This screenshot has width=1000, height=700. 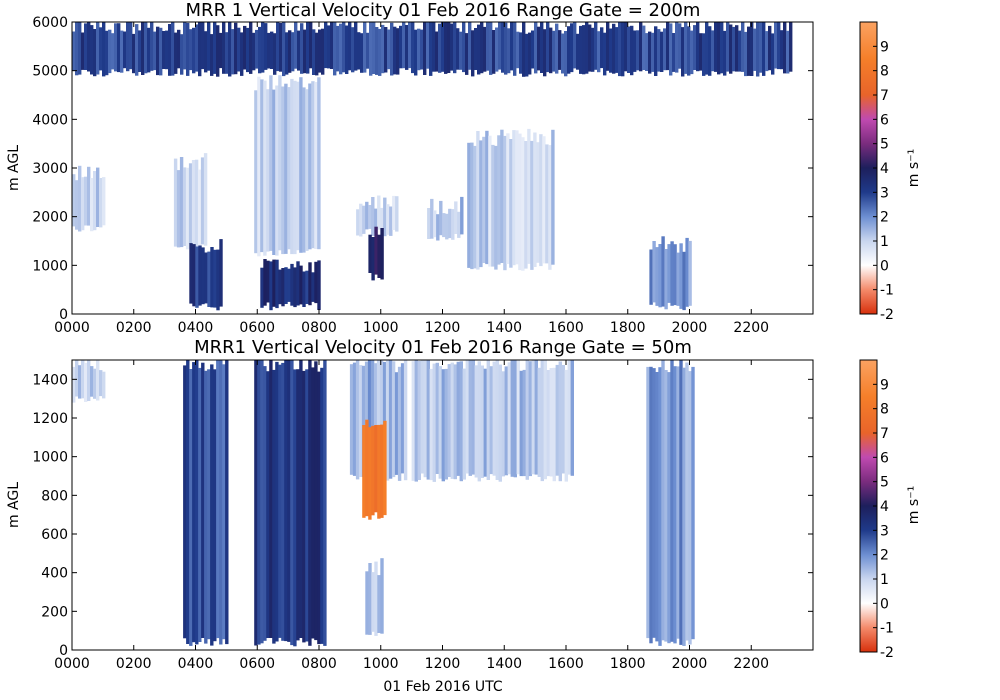 What do you see at coordinates (884, 72) in the screenshot?
I see `colorbar-tick-label: 8` at bounding box center [884, 72].